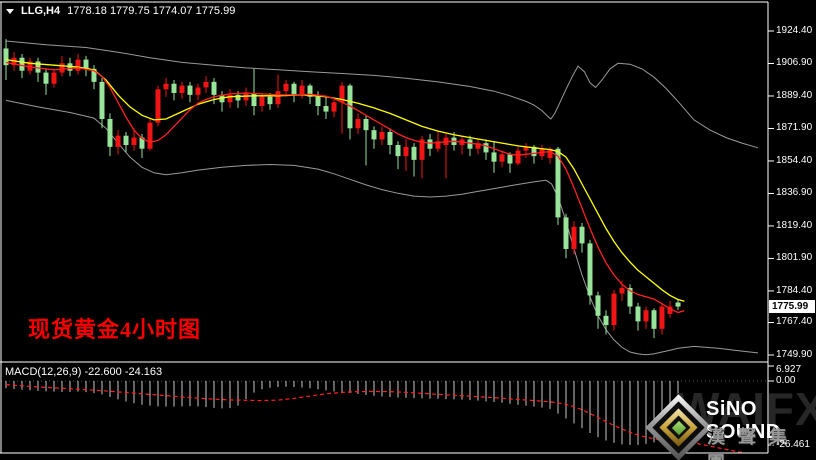  I want to click on price-axis-label: 1871.90, so click(794, 128).